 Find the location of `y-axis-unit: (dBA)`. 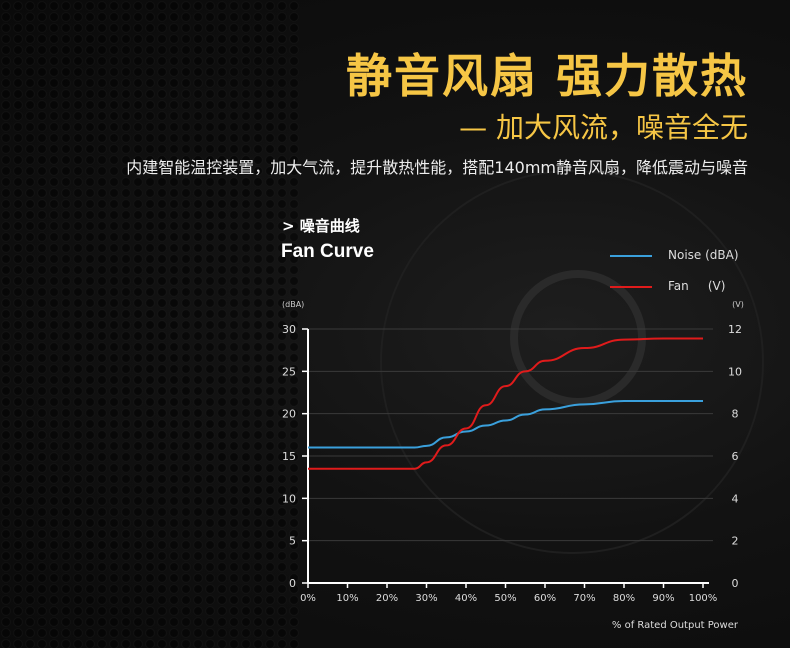

y-axis-unit: (dBA) is located at coordinates (293, 304).